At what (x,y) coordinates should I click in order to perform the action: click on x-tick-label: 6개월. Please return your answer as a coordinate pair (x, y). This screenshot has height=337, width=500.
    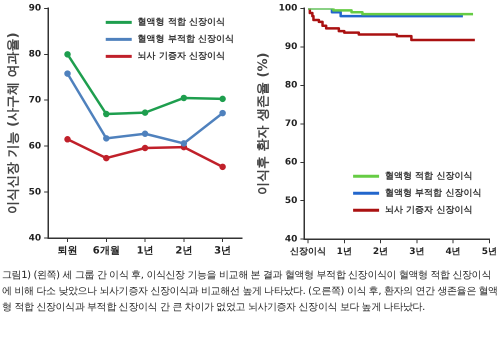
    Looking at the image, I should click on (106, 251).